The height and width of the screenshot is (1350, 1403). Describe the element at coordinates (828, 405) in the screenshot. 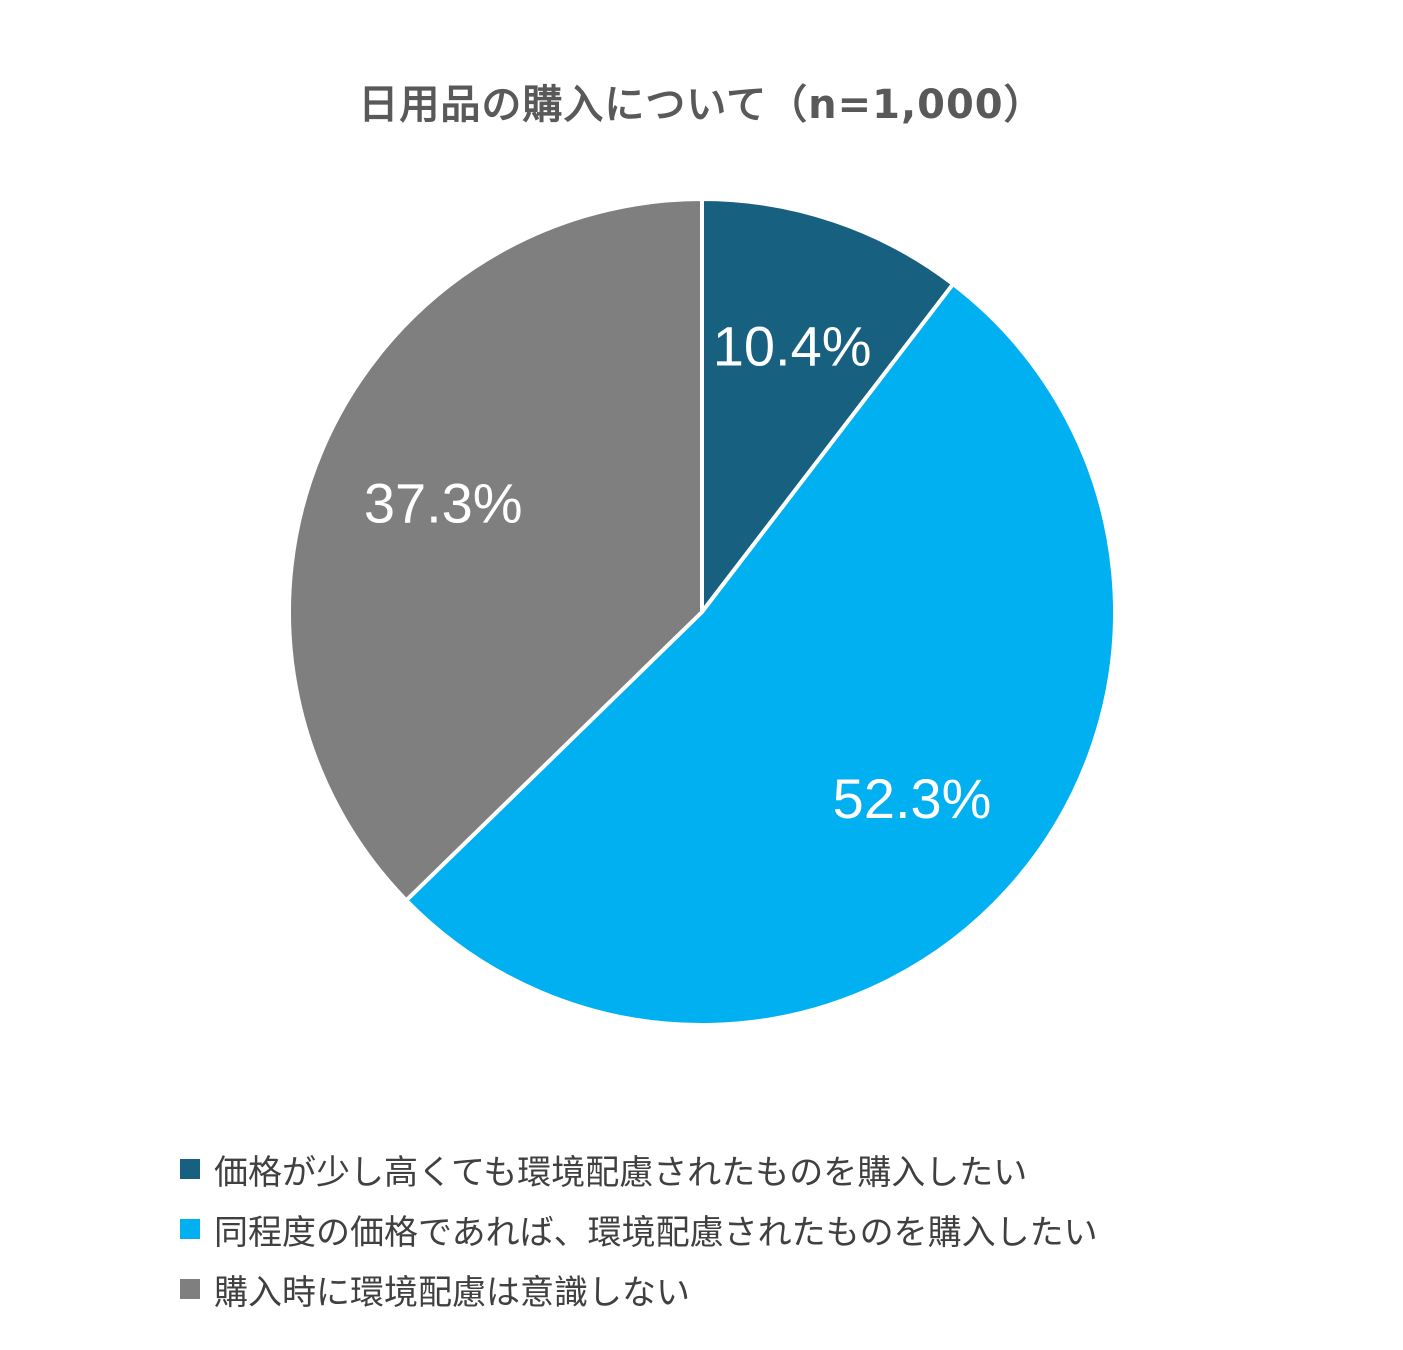

I see `pie-slice` at that location.